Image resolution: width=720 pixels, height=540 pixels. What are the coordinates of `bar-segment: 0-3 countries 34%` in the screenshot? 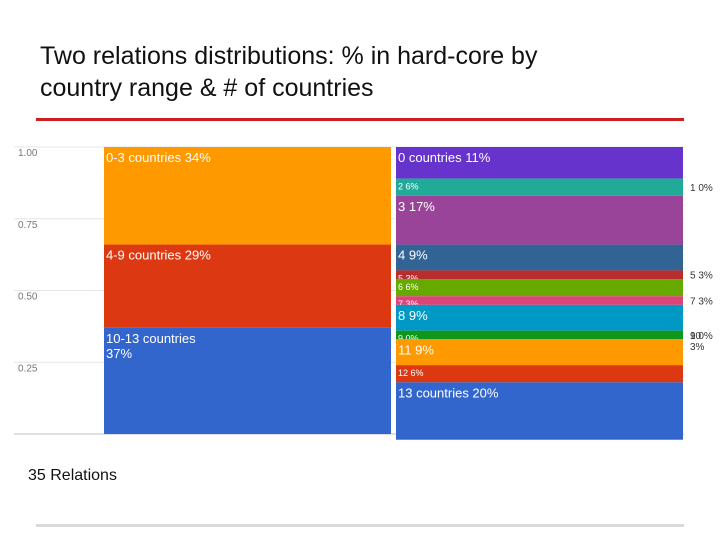 It's located at (247, 196).